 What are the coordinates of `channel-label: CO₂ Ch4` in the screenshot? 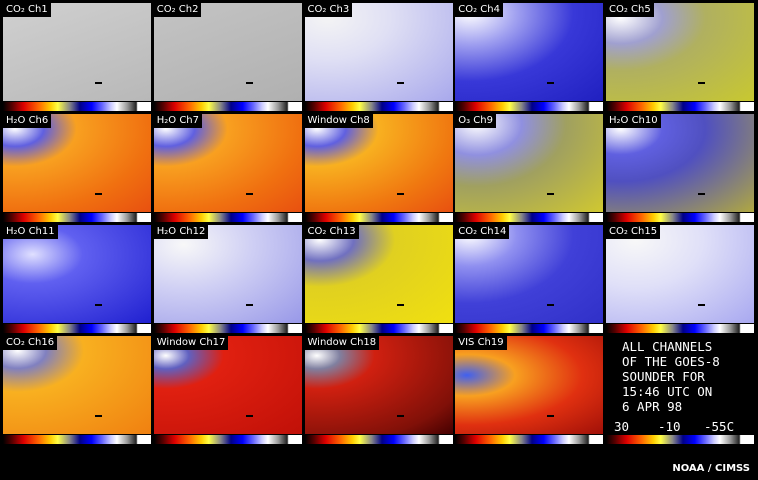 It's located at (479, 10).